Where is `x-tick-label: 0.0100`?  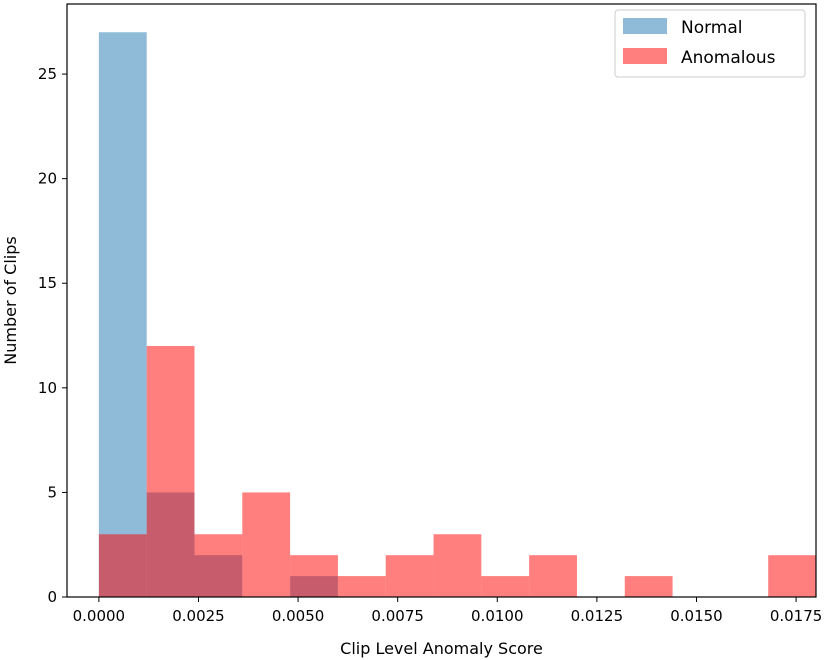 x-tick-label: 0.0100 is located at coordinates (497, 616).